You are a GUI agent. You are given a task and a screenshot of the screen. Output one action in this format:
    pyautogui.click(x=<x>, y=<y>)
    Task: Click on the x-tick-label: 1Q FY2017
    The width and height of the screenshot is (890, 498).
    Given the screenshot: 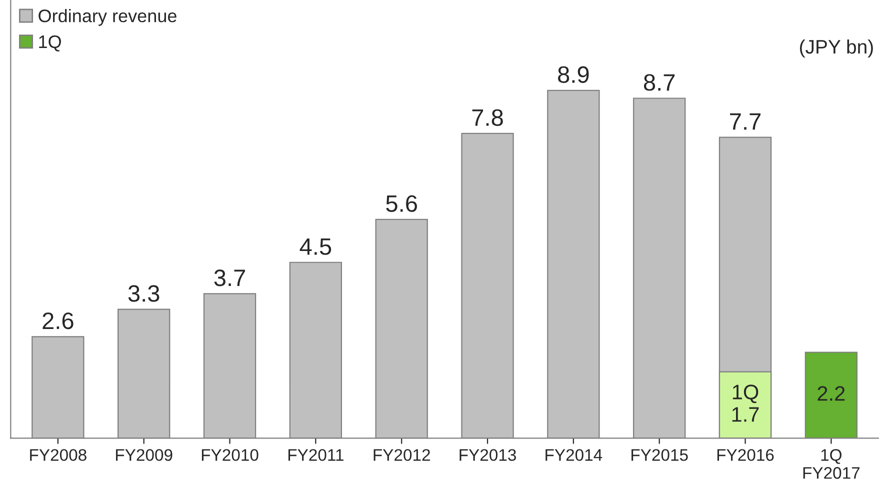 What is the action you would take?
    pyautogui.click(x=831, y=464)
    